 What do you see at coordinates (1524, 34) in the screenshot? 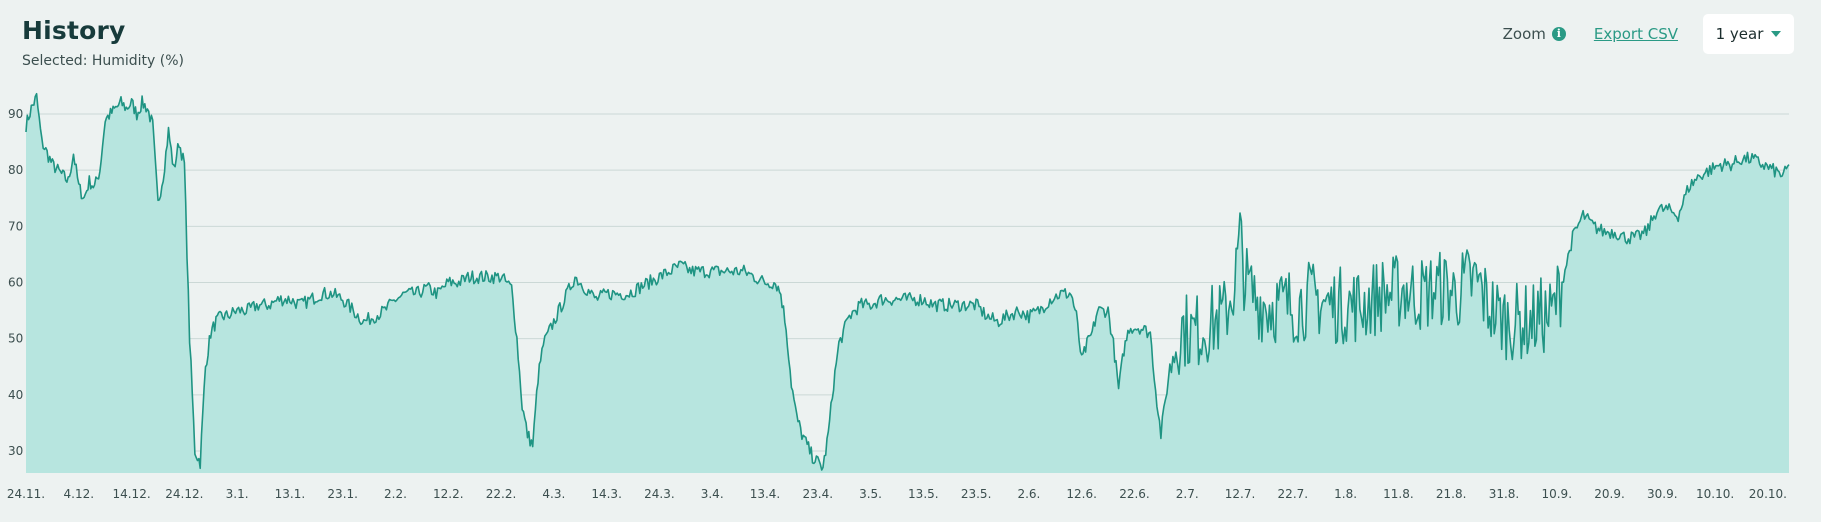
I see `zoom-label: Zoom` at bounding box center [1524, 34].